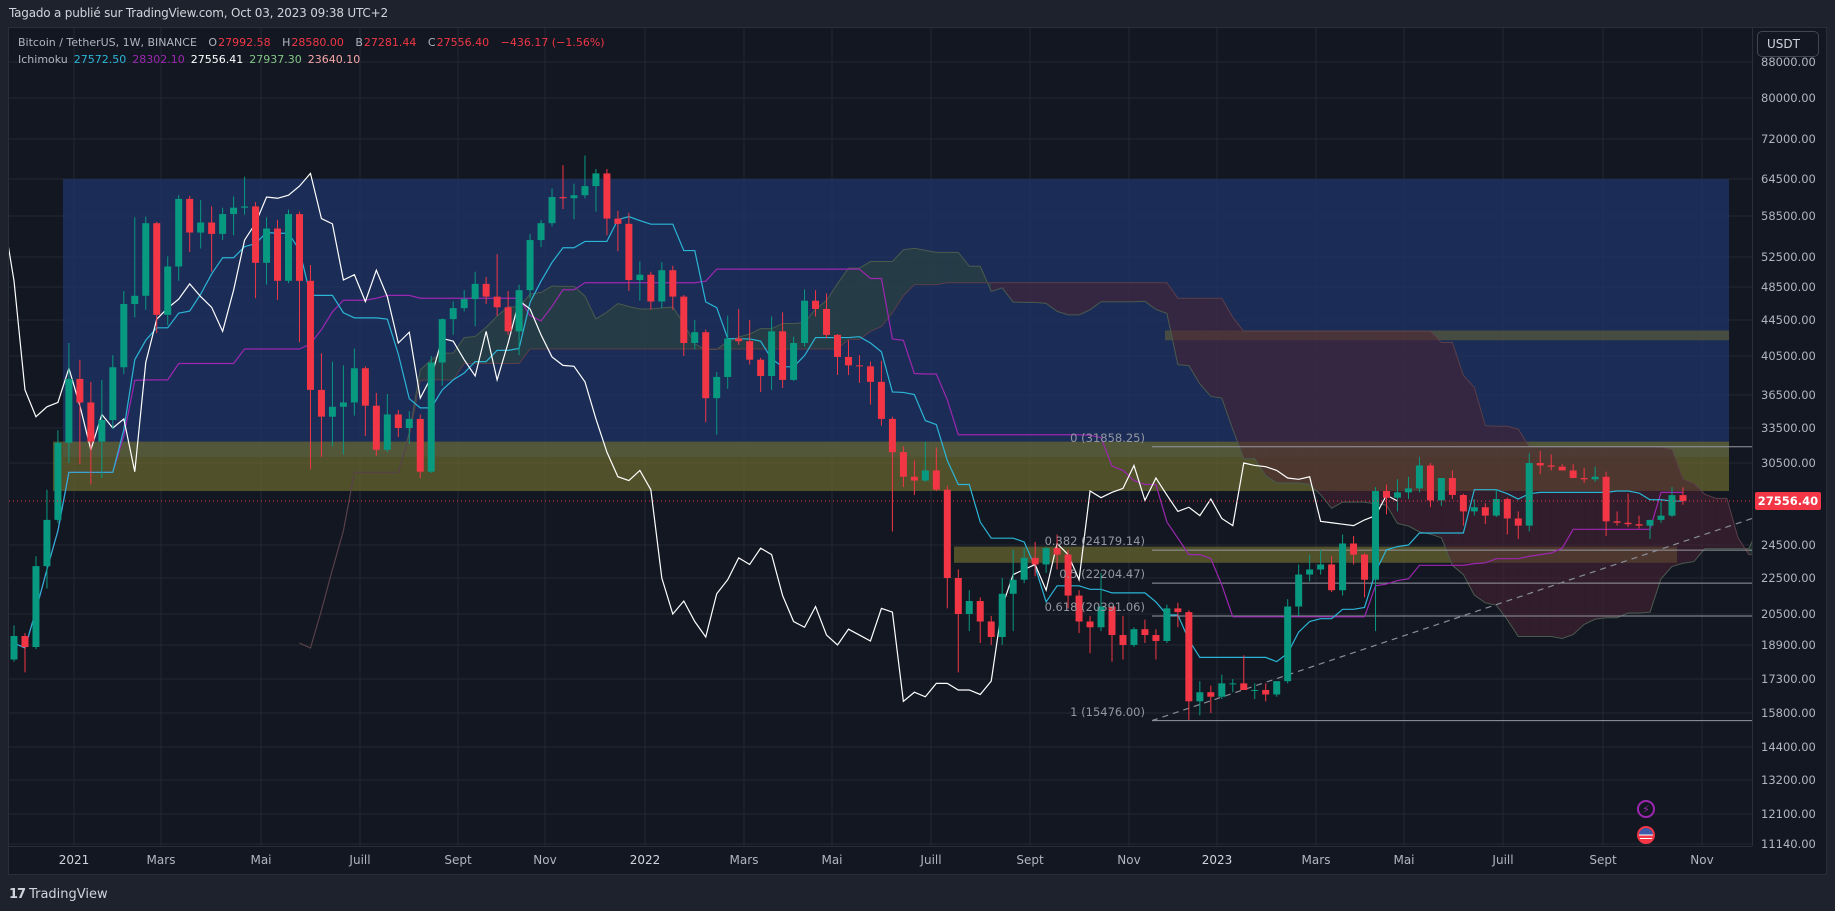 The width and height of the screenshot is (1835, 911). What do you see at coordinates (107, 42) in the screenshot?
I see `symbol-name: Bitcoin / TetherUS, 1W, BINANCE` at bounding box center [107, 42].